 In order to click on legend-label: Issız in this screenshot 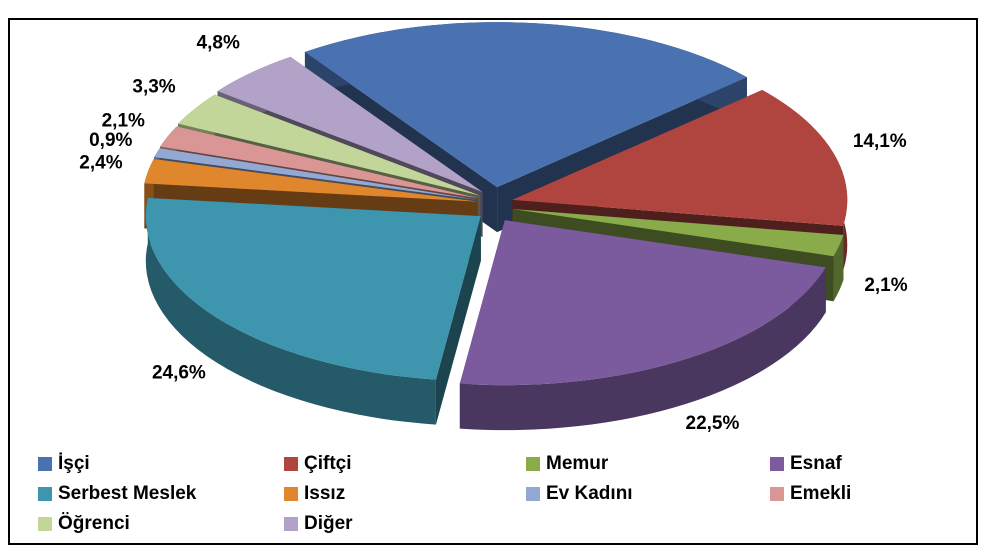, I will do `click(324, 493)`.